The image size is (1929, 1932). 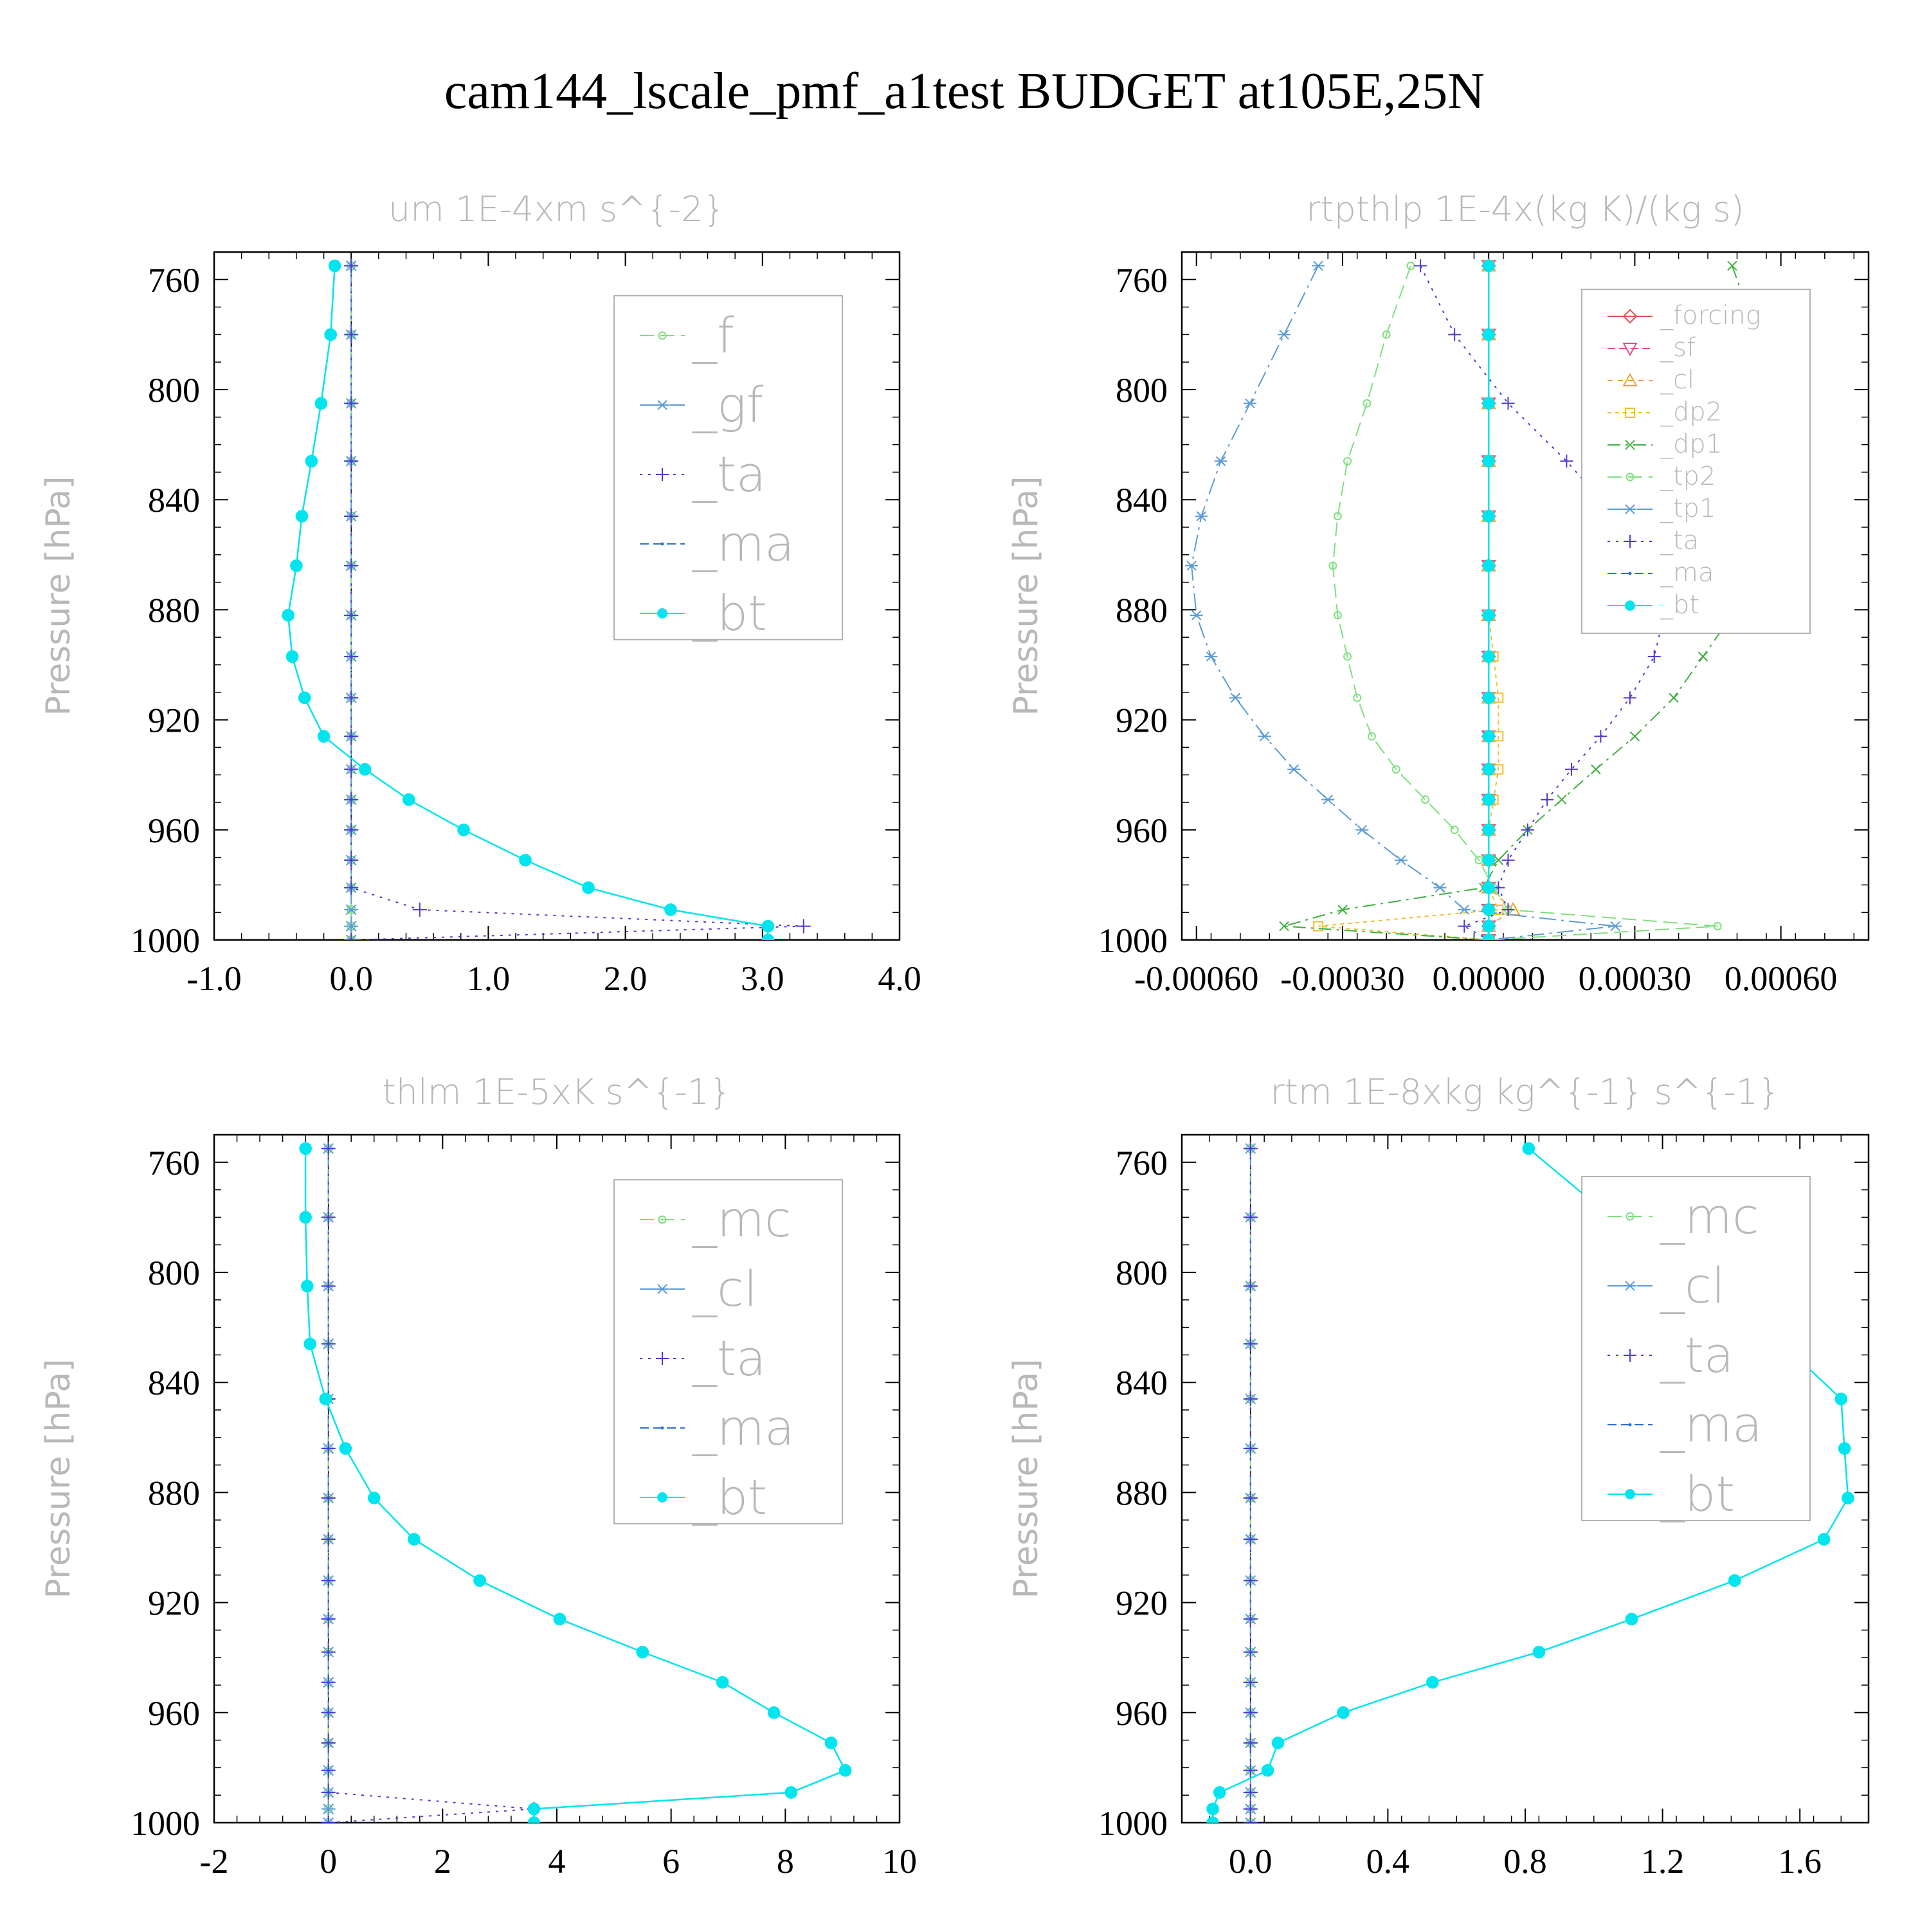 I want to click on legend-label: _mc, so click(x=742, y=1219).